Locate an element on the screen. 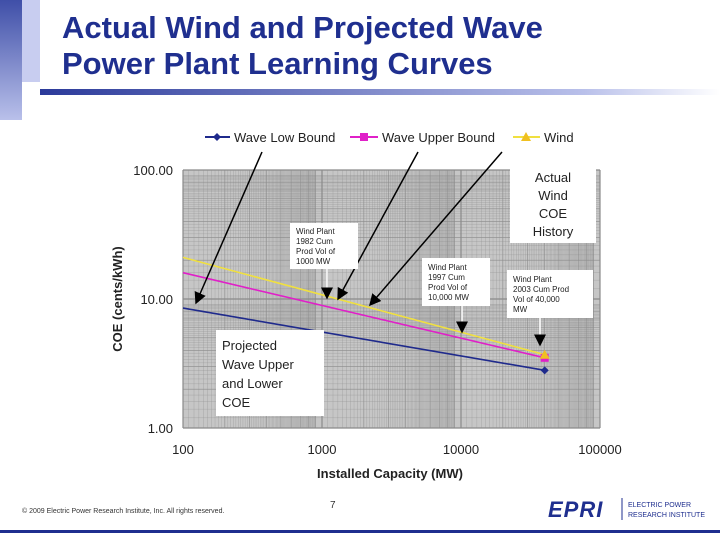  callout-projected-wave-line-3: and Lower is located at coordinates (252, 383).